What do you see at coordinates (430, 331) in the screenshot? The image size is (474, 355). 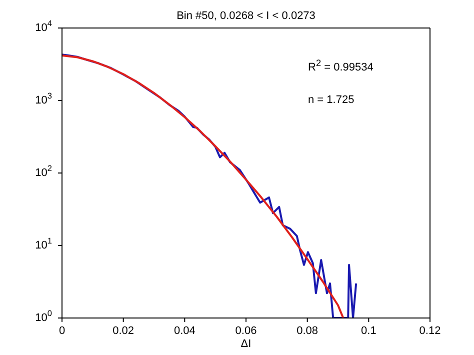 I see `x-tick-label: 0.12` at bounding box center [430, 331].